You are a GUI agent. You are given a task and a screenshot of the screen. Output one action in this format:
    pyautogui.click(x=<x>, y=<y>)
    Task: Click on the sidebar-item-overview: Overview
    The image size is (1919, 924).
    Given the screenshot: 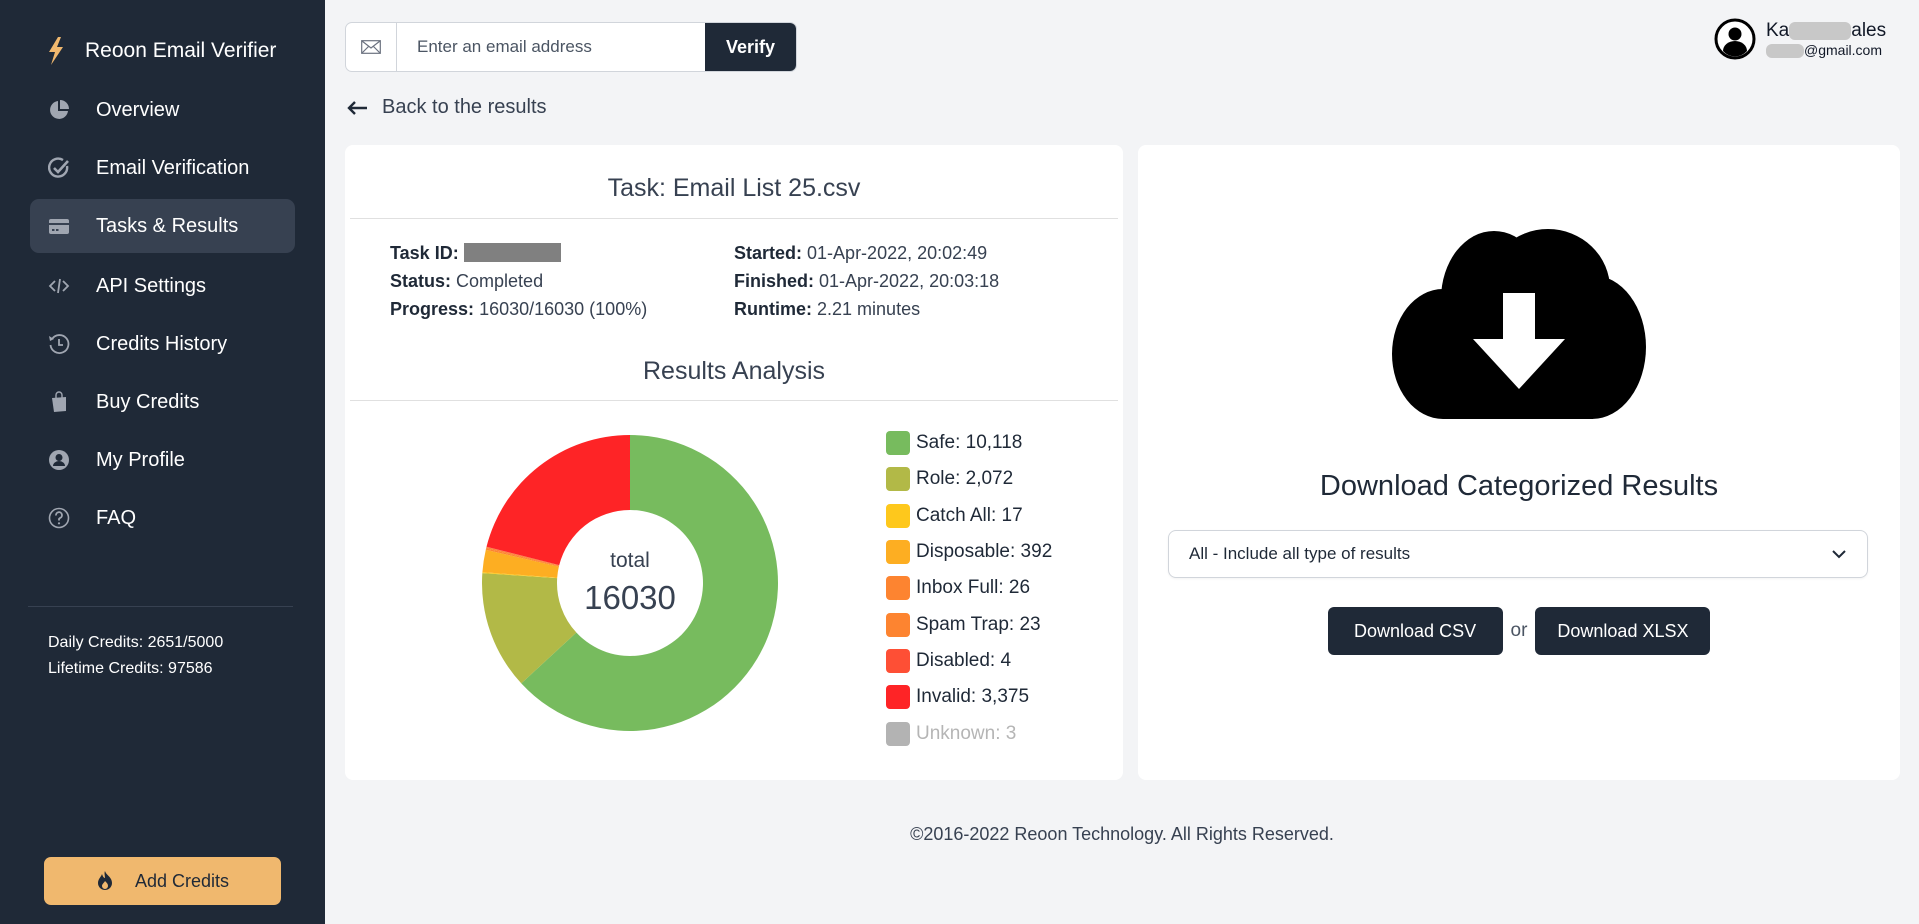 What is the action you would take?
    pyautogui.click(x=162, y=110)
    